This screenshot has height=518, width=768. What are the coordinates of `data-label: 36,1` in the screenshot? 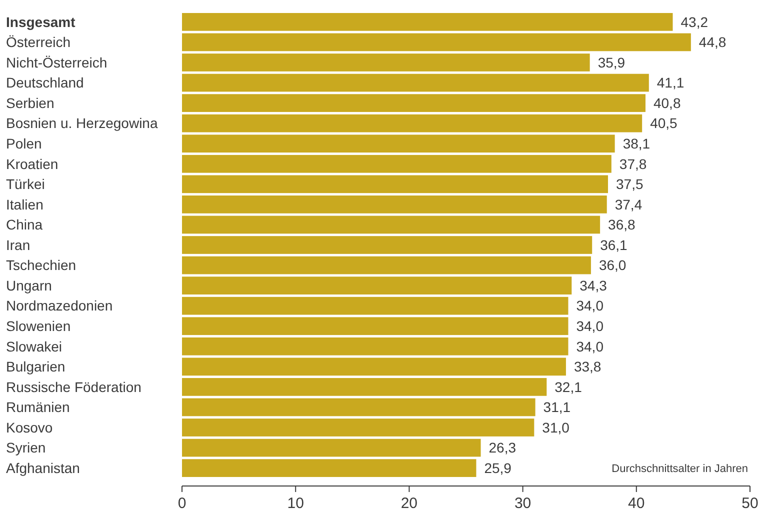 It's located at (614, 244).